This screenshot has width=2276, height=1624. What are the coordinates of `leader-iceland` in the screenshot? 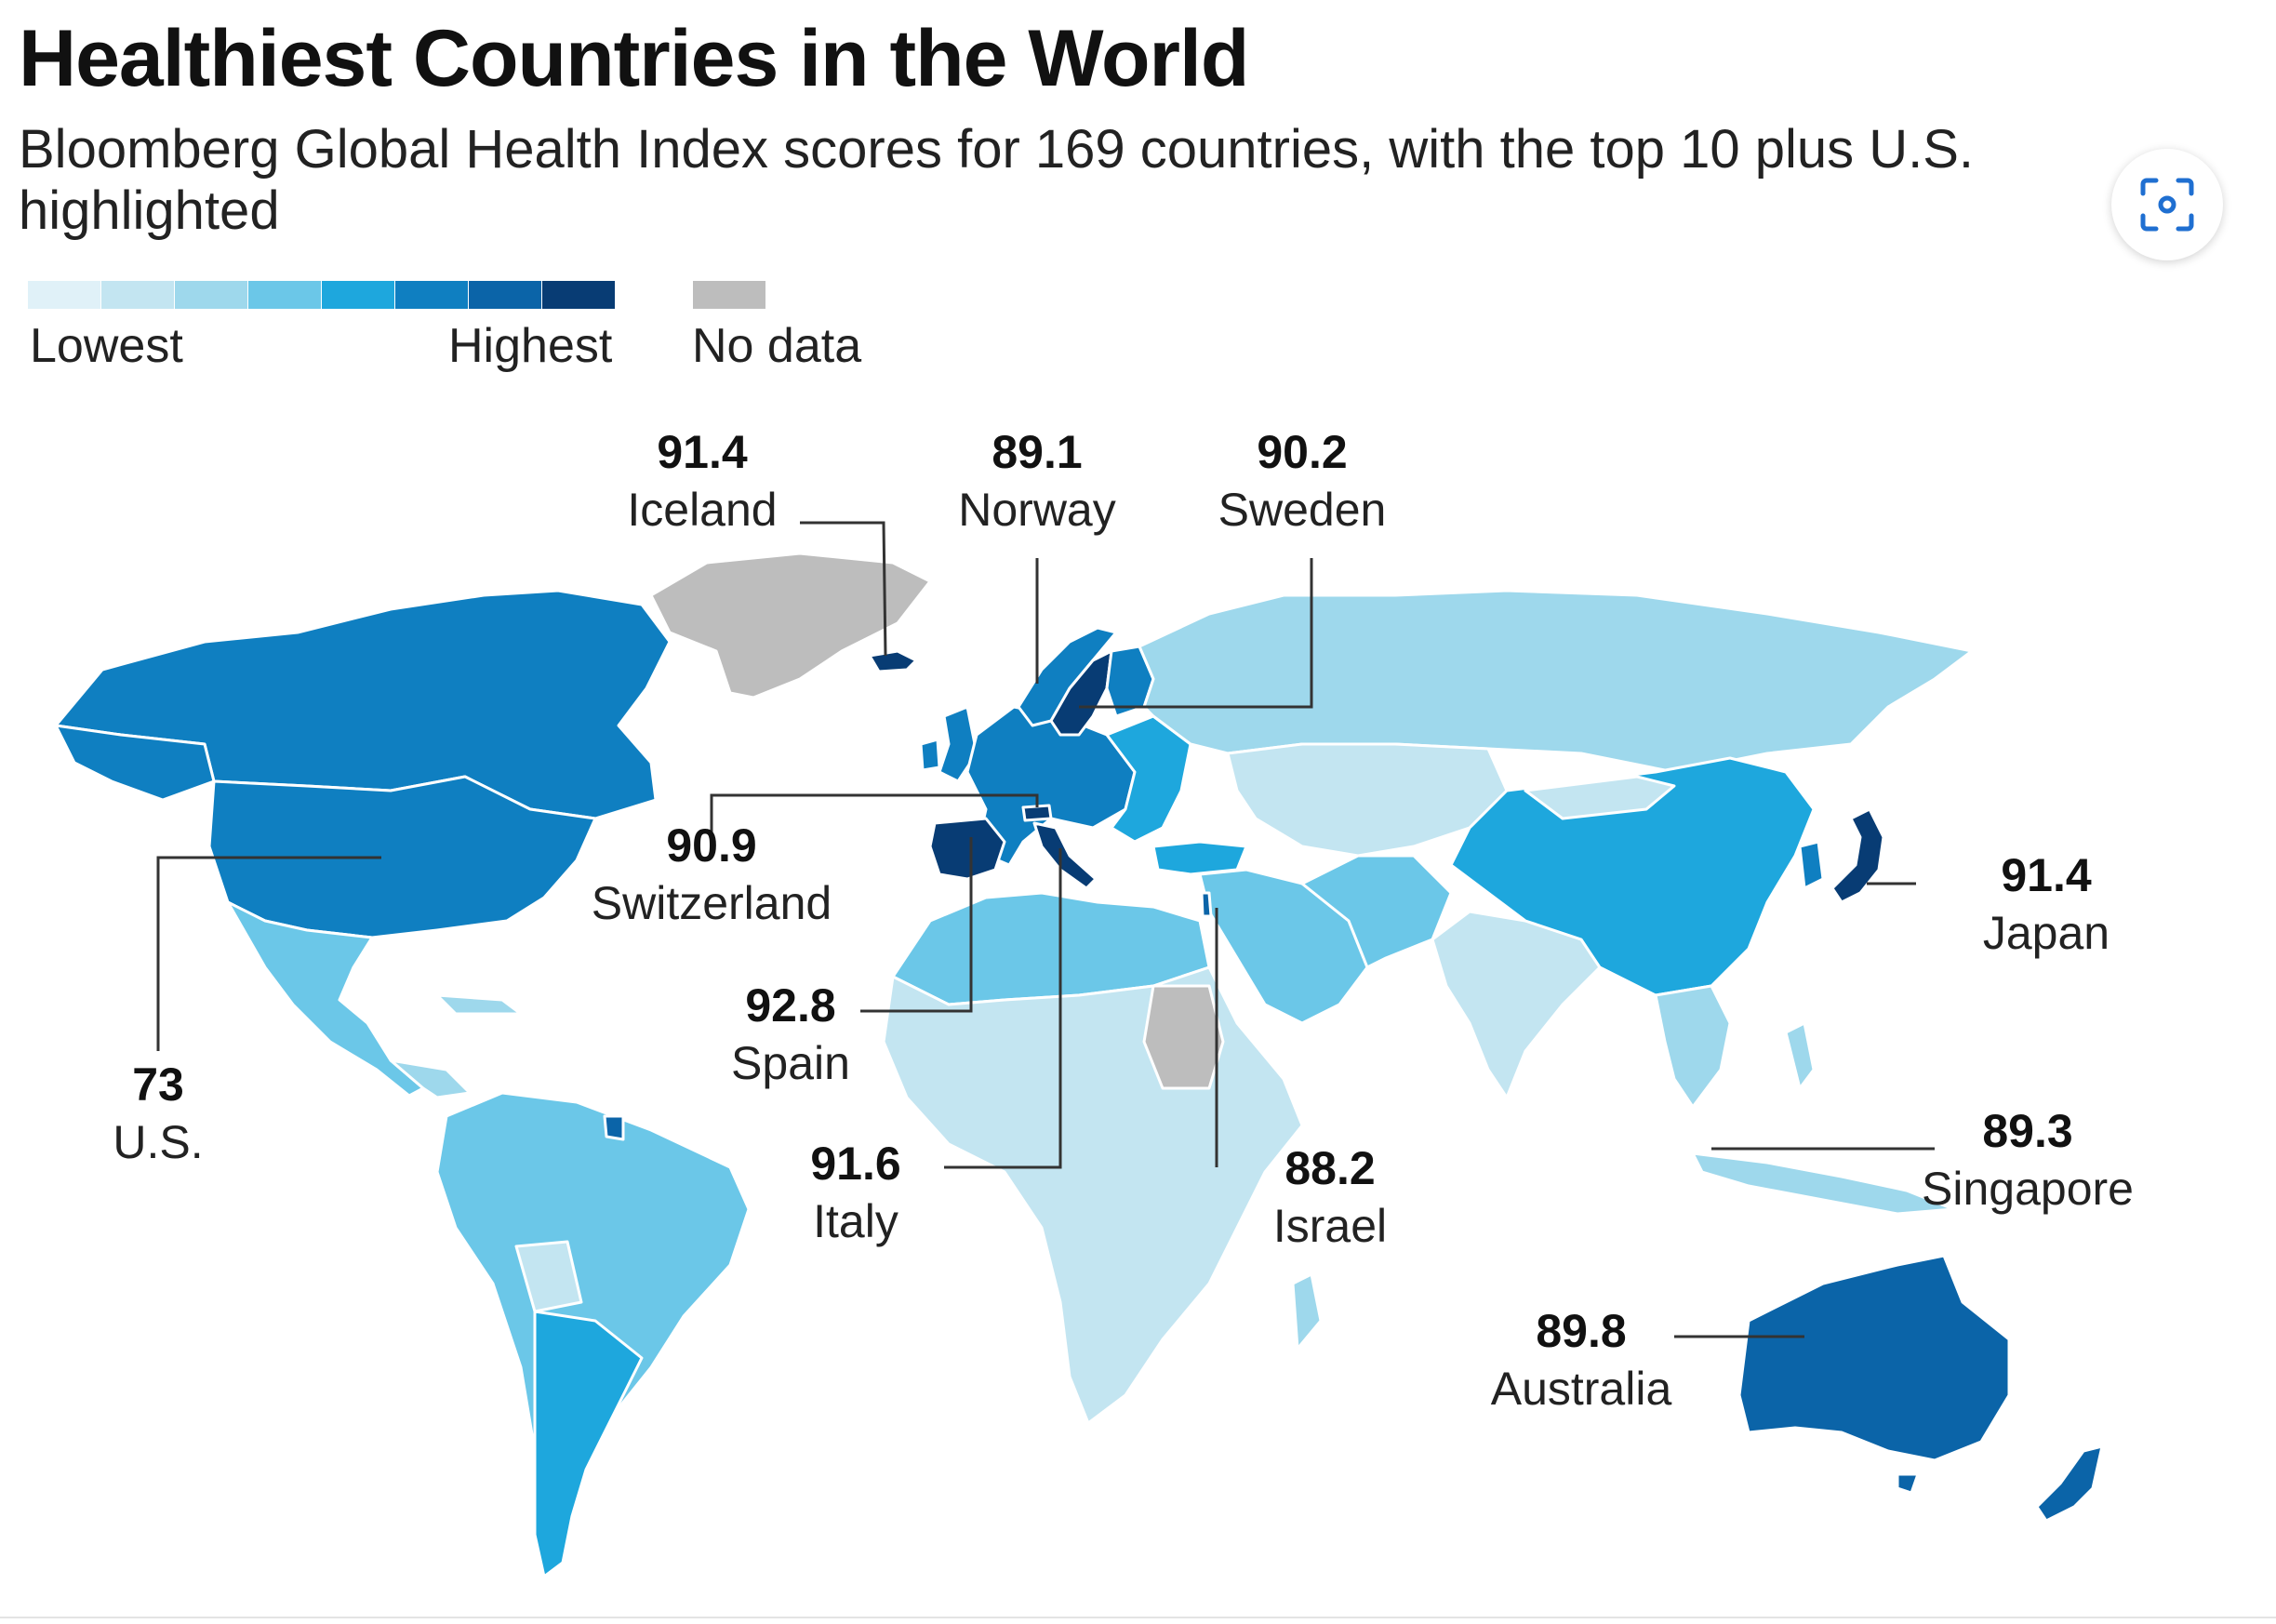 It's located at (843, 589).